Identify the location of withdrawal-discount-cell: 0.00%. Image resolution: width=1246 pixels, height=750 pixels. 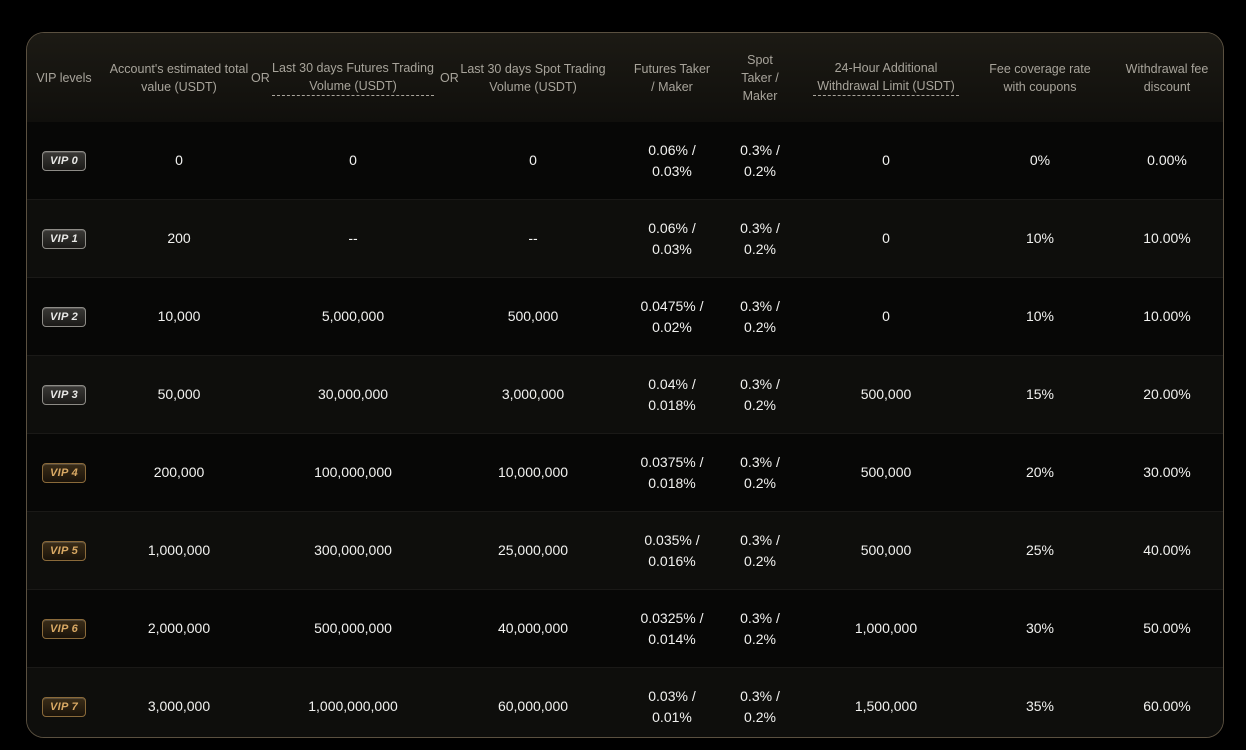
(1167, 160).